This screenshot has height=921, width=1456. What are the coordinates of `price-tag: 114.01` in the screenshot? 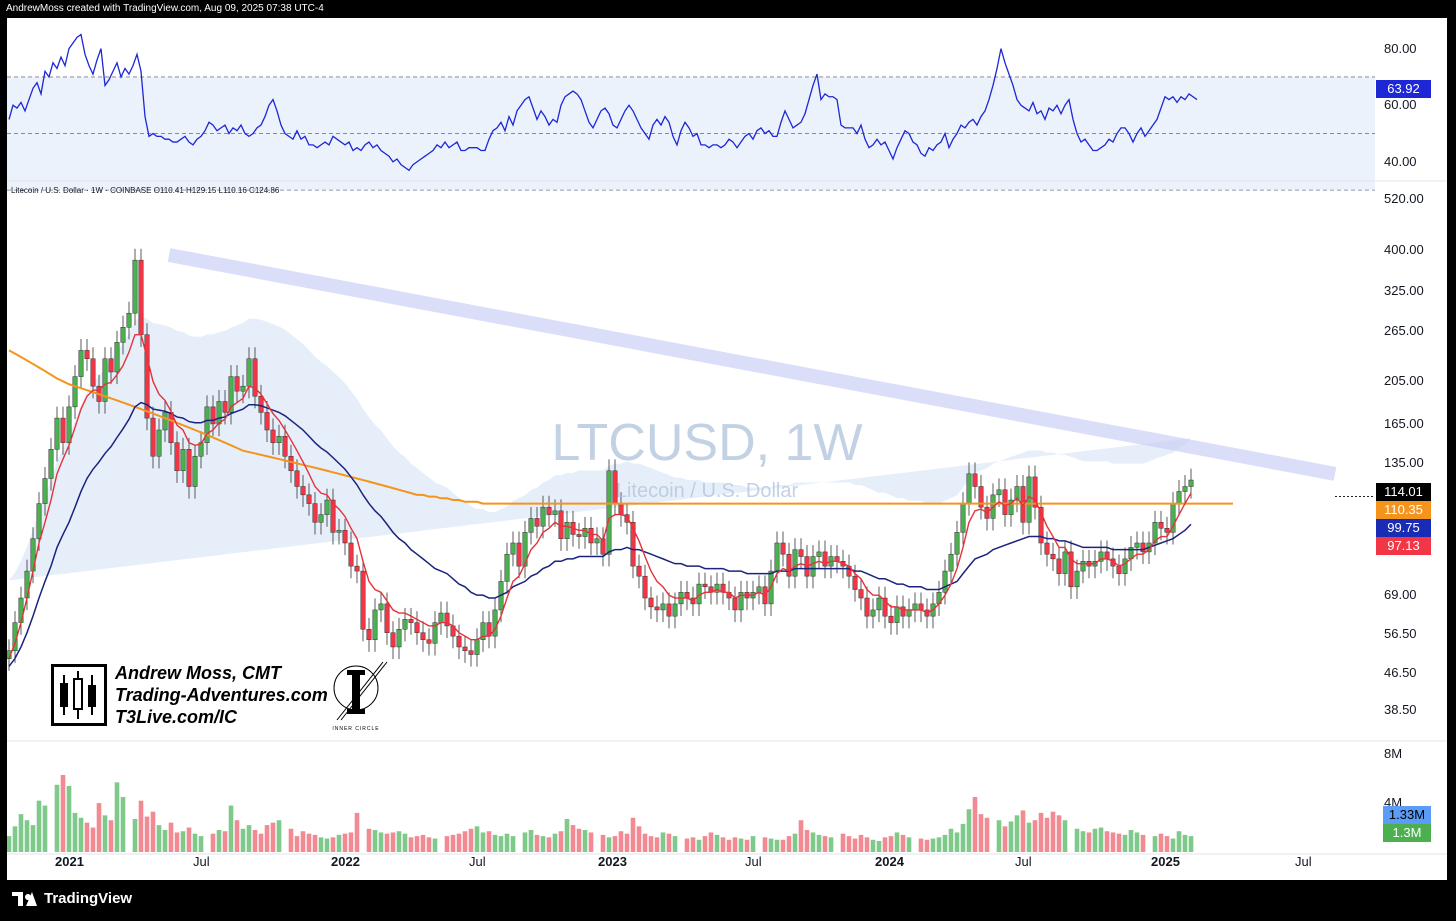 It's located at (1403, 492).